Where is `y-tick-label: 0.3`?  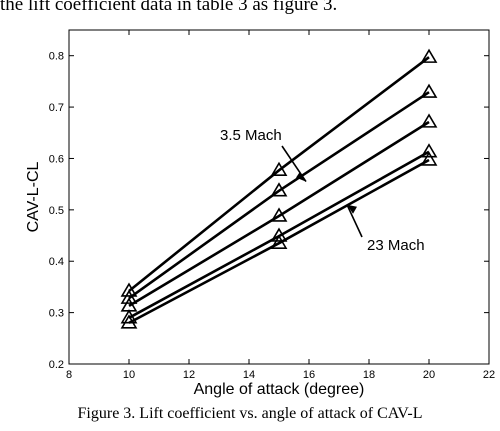
y-tick-label: 0.3 is located at coordinates (56, 314).